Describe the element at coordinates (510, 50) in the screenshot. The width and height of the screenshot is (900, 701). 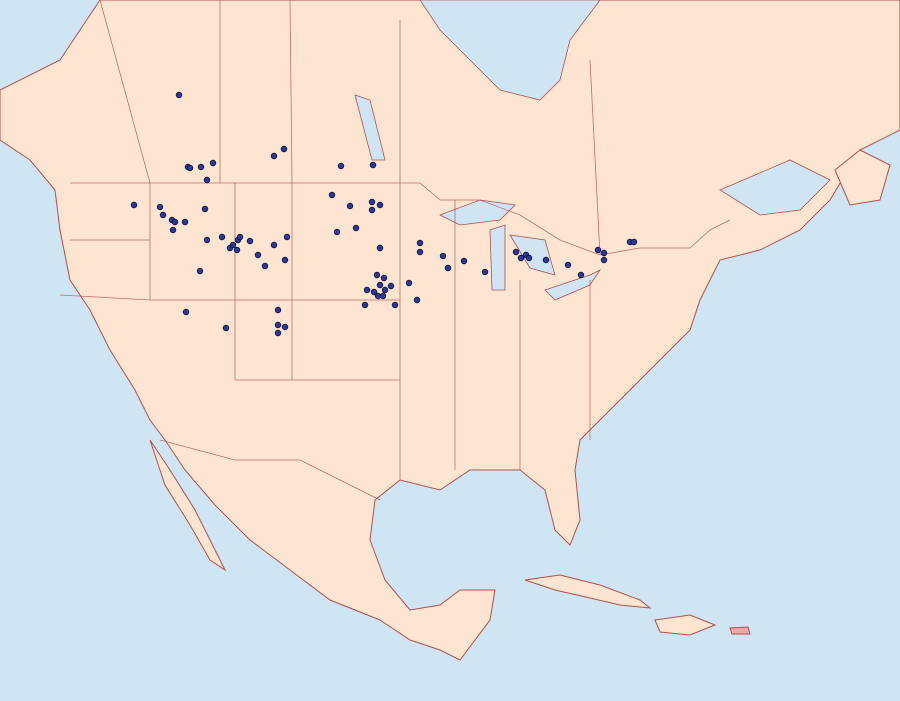
I see `hudson-bay` at that location.